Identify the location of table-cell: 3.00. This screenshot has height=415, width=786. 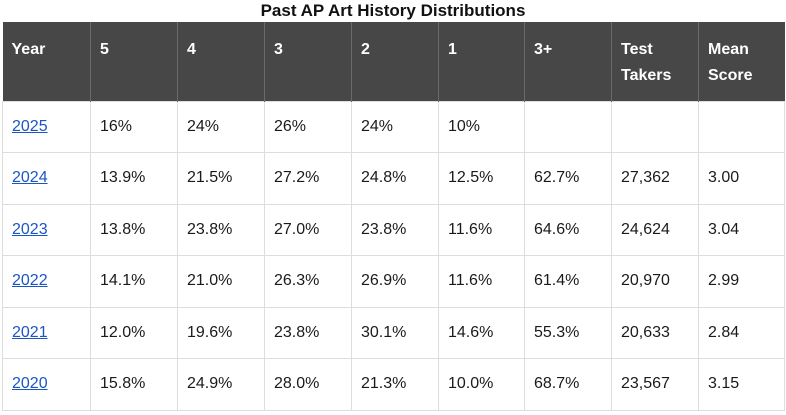
(741, 178).